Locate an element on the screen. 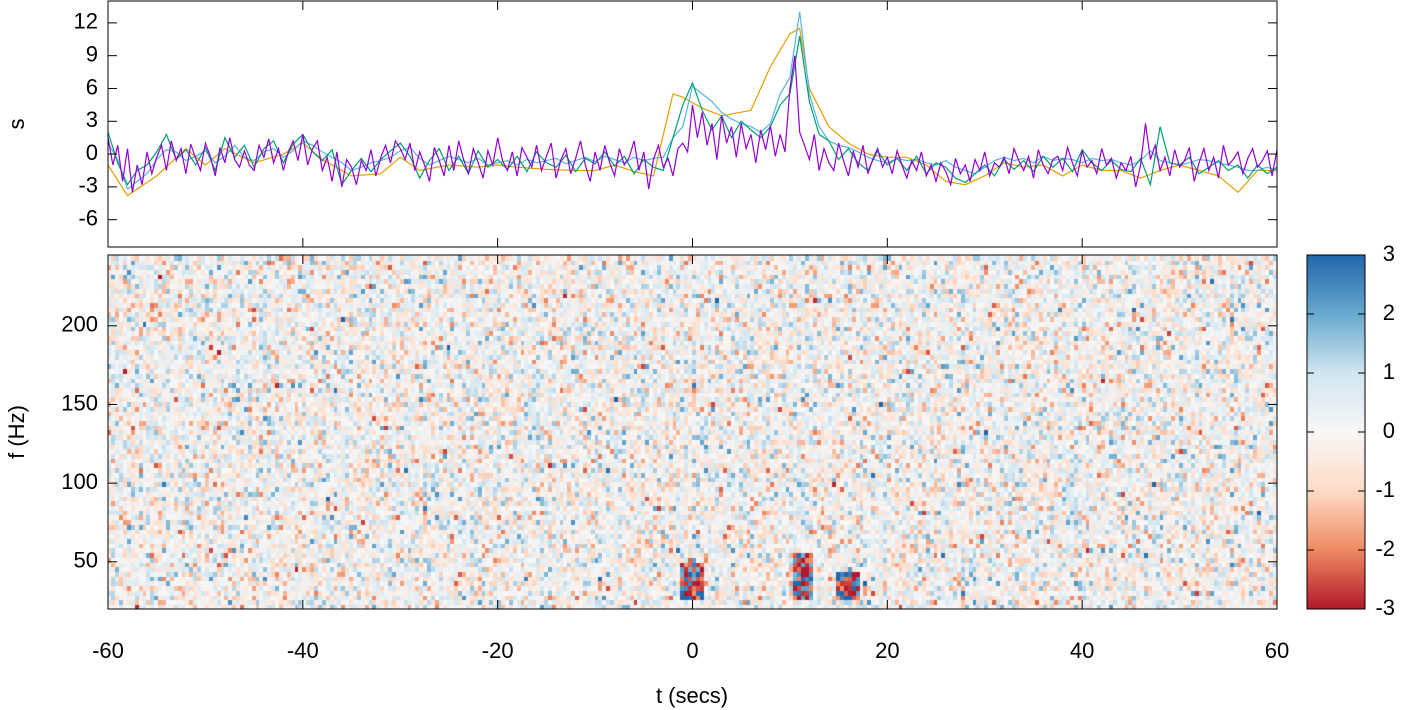  spec-x-tick-label: 60 is located at coordinates (1277, 650).